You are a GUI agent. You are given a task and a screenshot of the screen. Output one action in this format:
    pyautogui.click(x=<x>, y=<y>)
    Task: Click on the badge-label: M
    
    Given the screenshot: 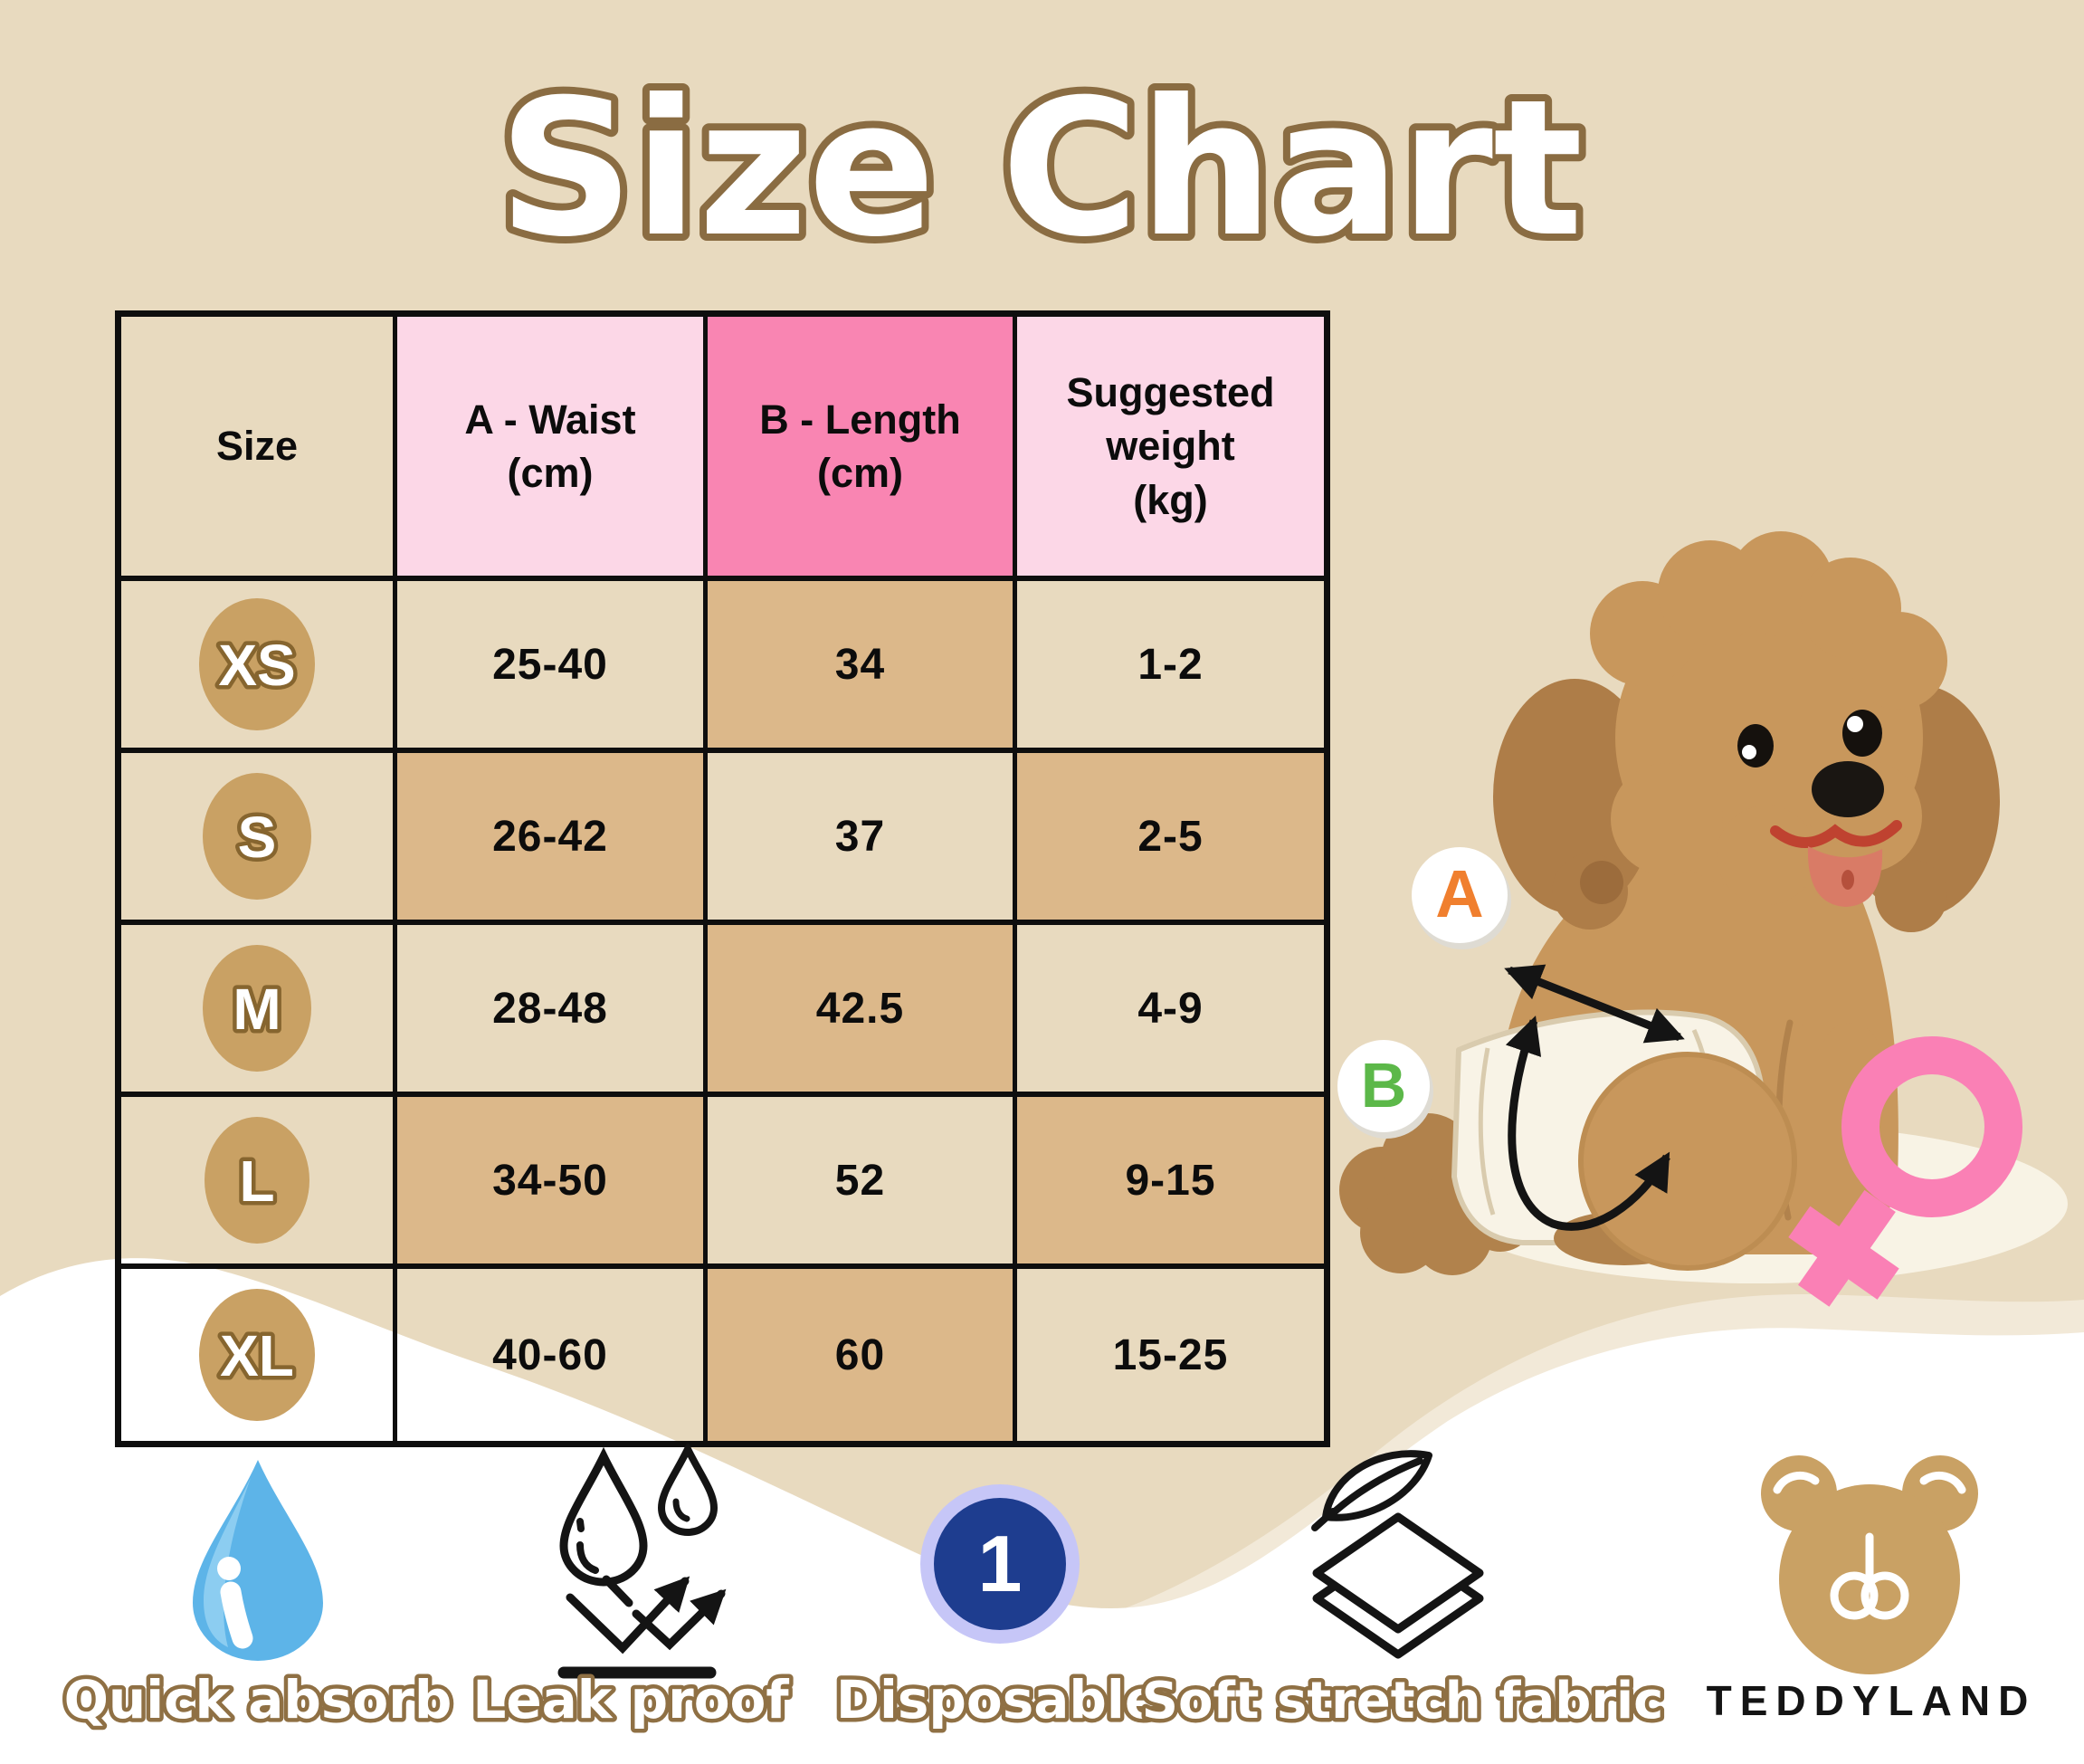 What is the action you would take?
    pyautogui.click(x=257, y=1009)
    